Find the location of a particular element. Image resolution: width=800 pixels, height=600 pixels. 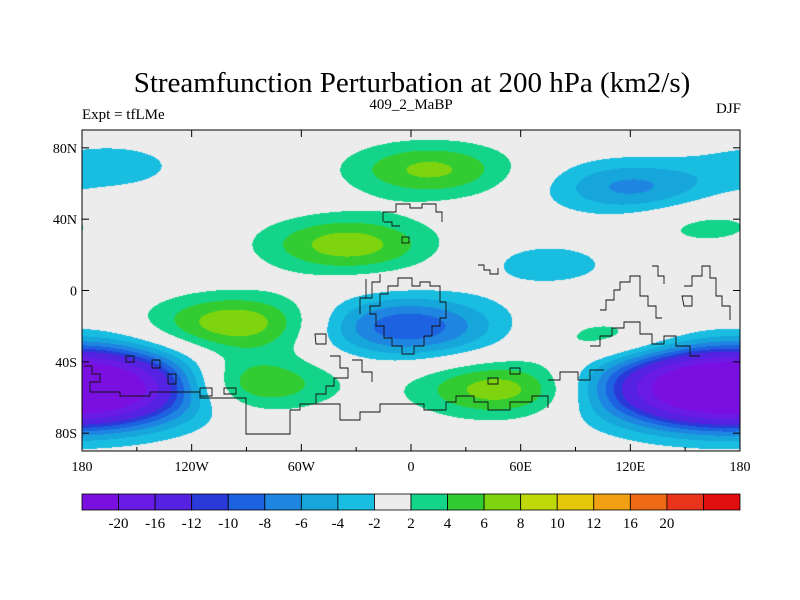

colorbar-label: -2 is located at coordinates (374, 524).